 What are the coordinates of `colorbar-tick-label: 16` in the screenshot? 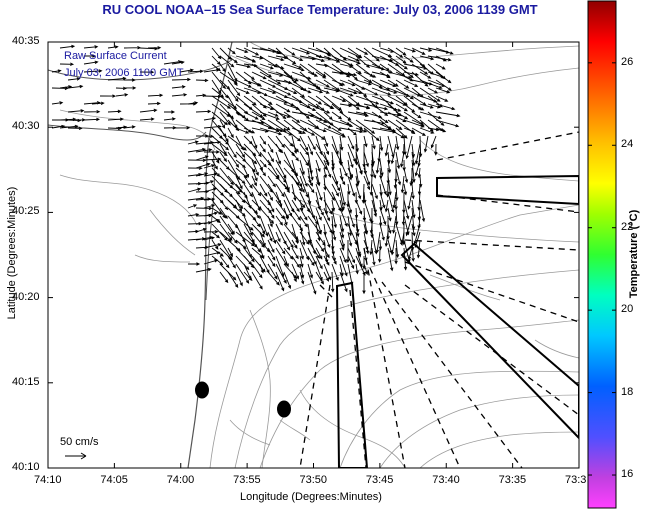 It's located at (627, 474).